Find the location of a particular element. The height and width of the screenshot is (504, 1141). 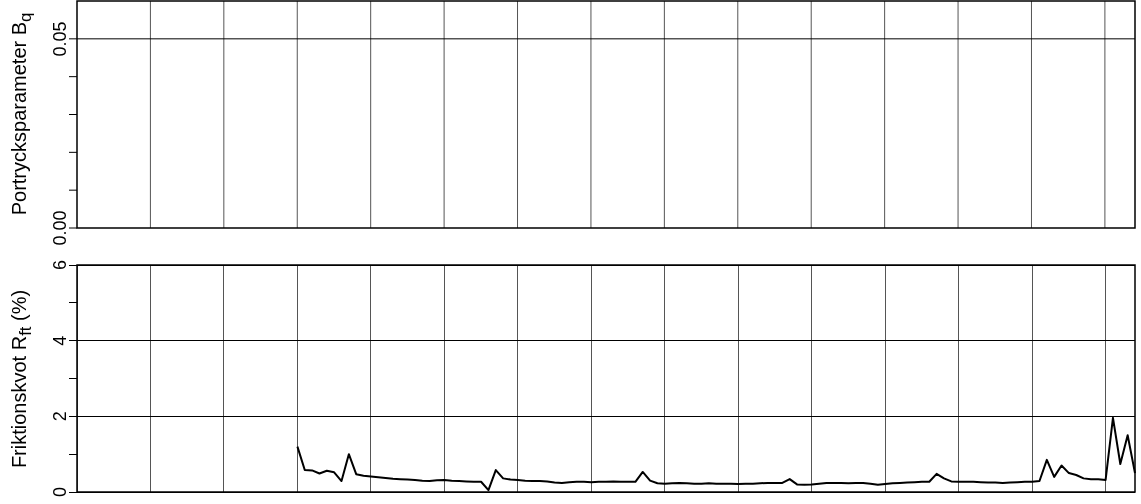

text: 0.00 is located at coordinates (60, 228).